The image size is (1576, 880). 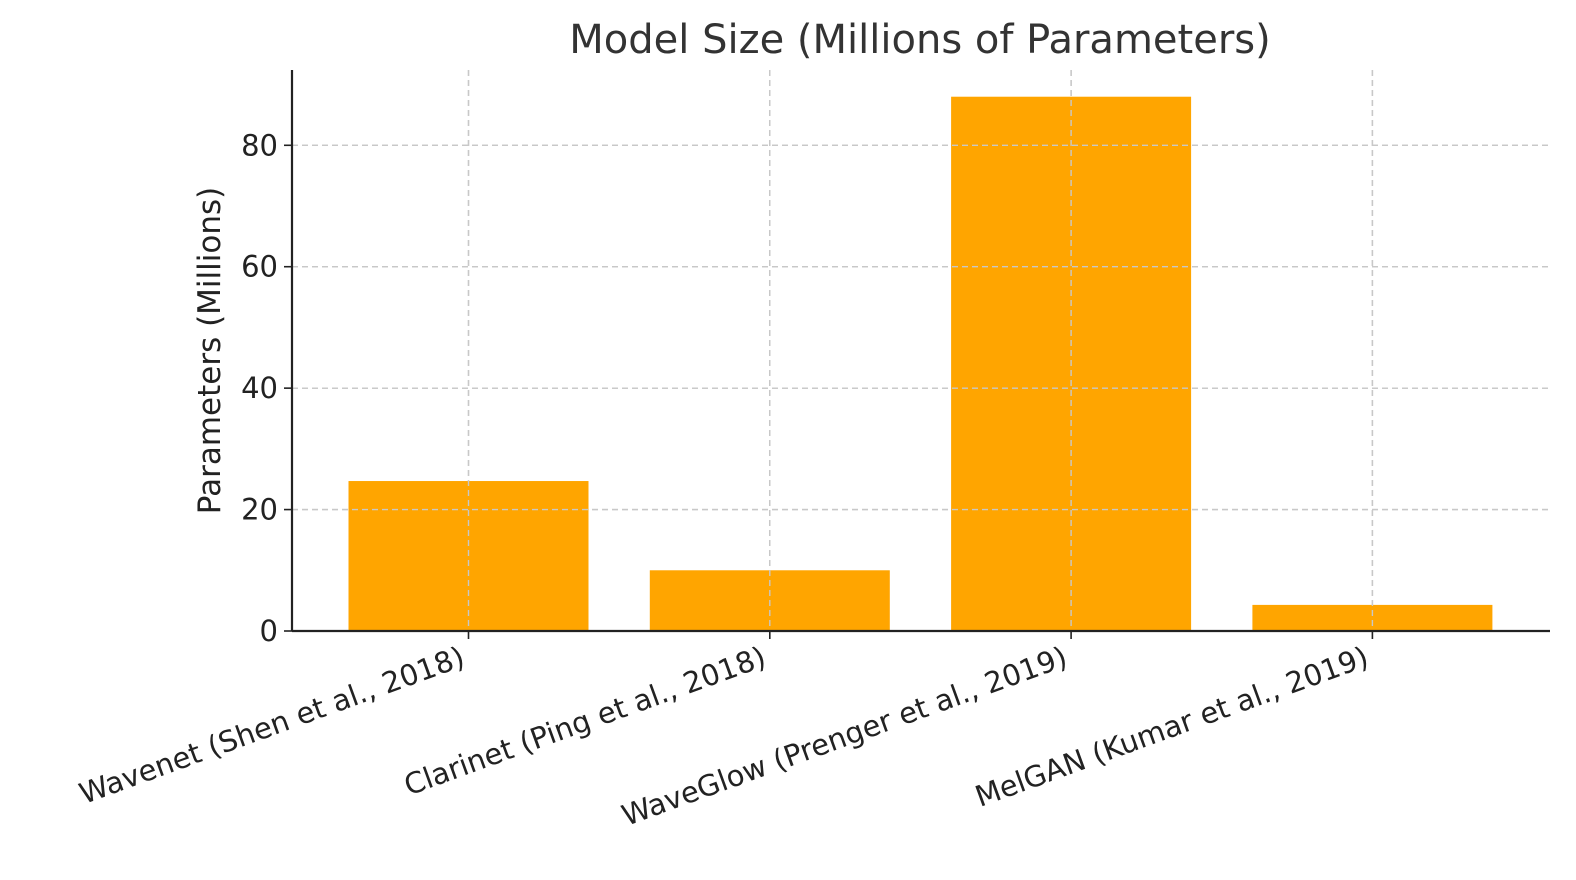 I want to click on y-tick-label: 40, so click(x=259, y=388).